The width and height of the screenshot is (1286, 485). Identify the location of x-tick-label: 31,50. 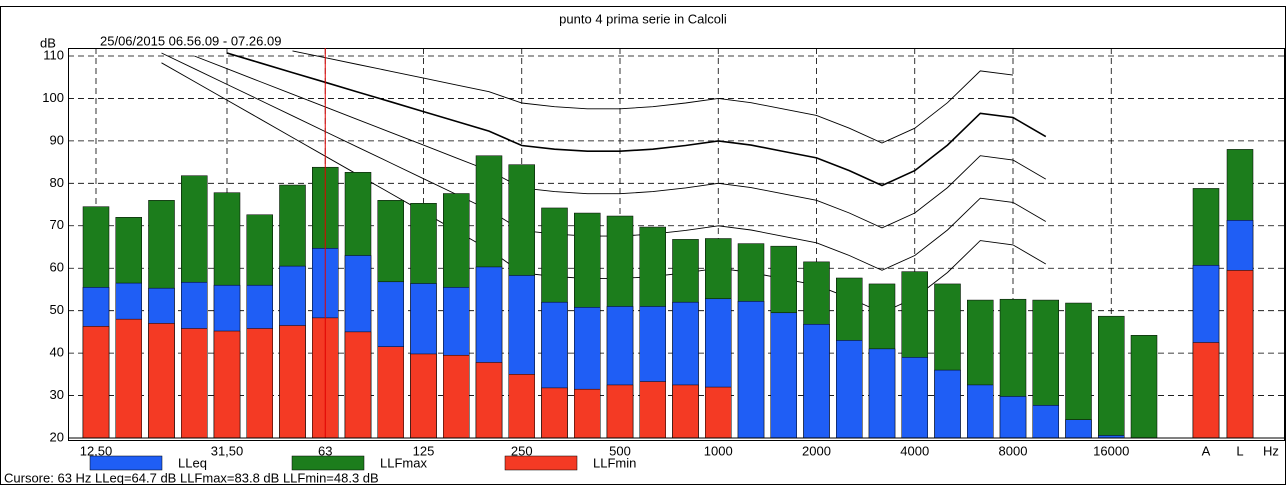
(227, 450).